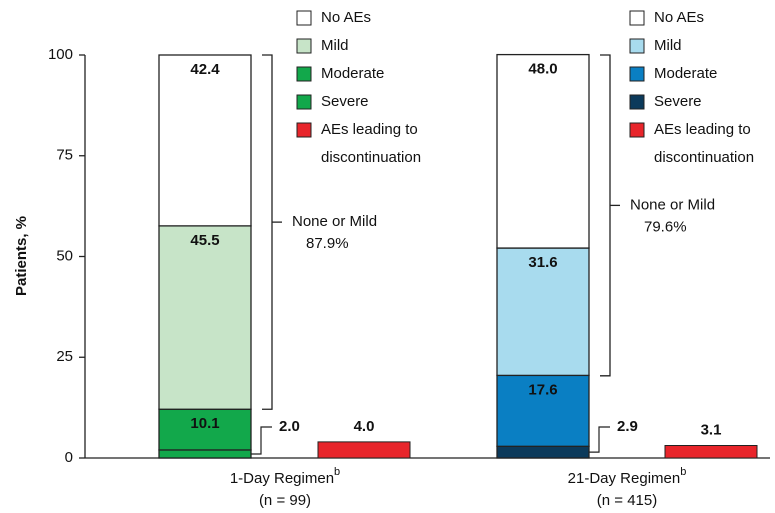  I want to click on n-label: (n = 415), so click(627, 500).